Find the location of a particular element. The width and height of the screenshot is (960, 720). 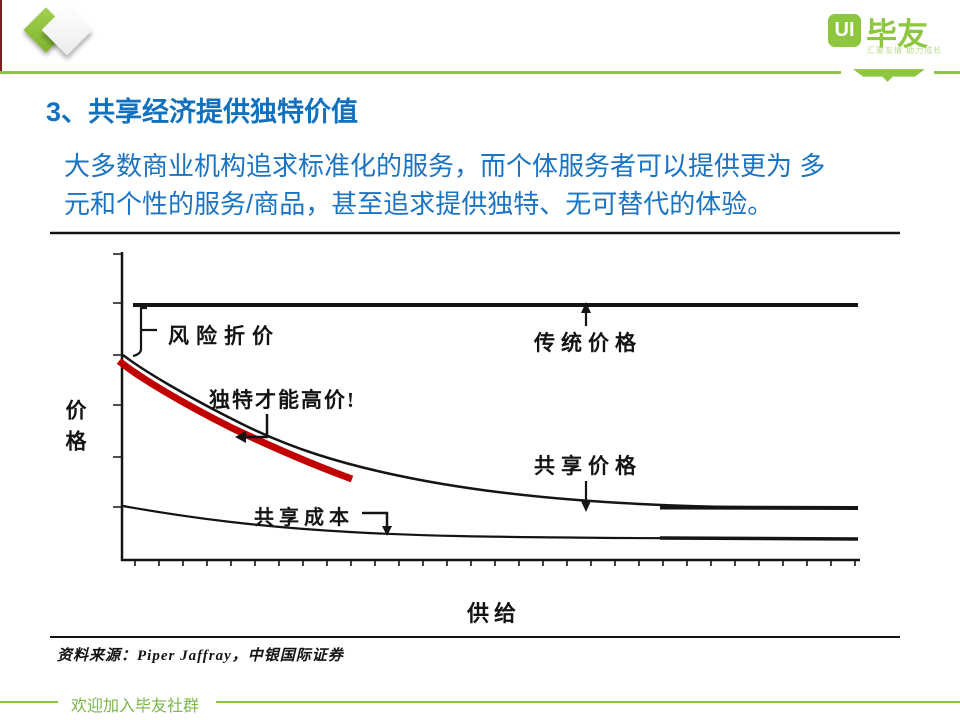

sharing-cost-curve is located at coordinates (490, 522).